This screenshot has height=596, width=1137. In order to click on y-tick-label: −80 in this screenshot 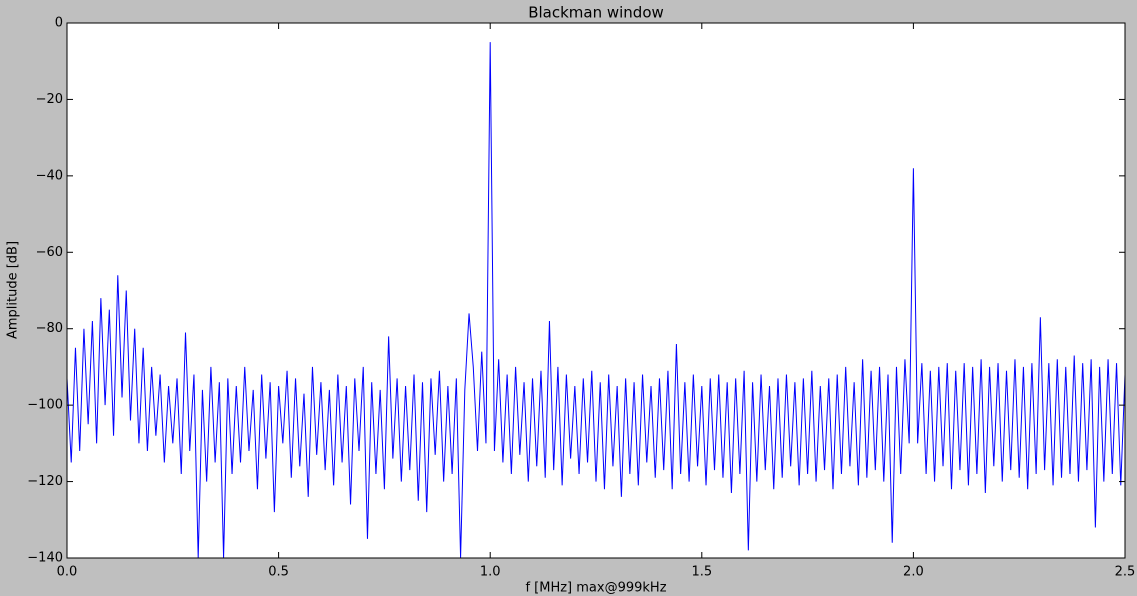, I will do `click(49, 328)`.